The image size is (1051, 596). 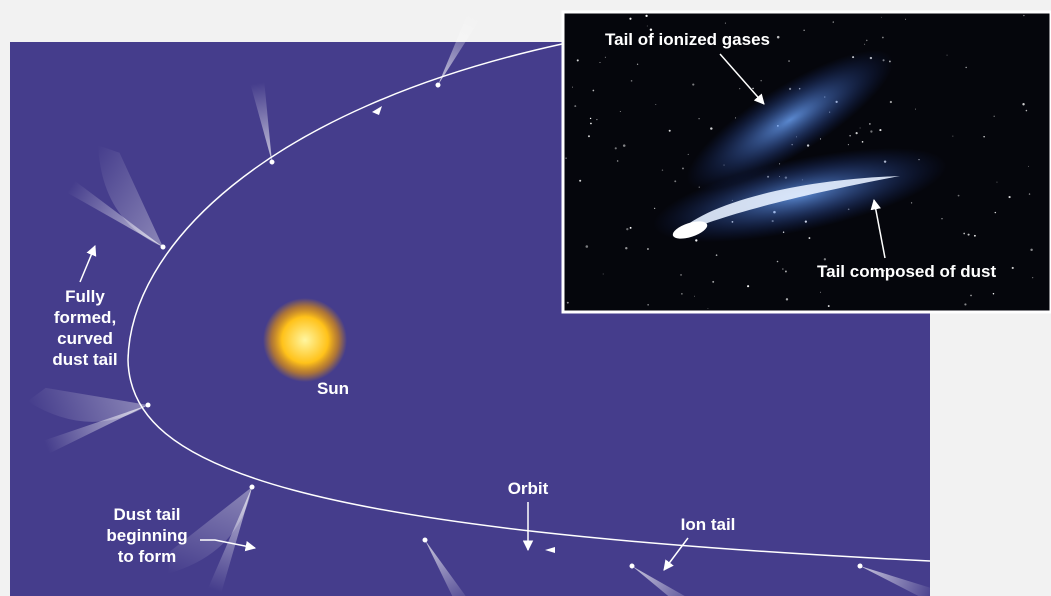 I want to click on label: formed,, so click(x=85, y=317).